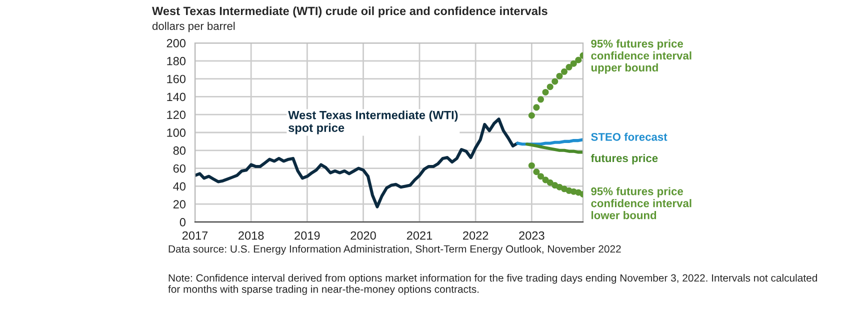  I want to click on x-tick-label: 2018, so click(251, 235).